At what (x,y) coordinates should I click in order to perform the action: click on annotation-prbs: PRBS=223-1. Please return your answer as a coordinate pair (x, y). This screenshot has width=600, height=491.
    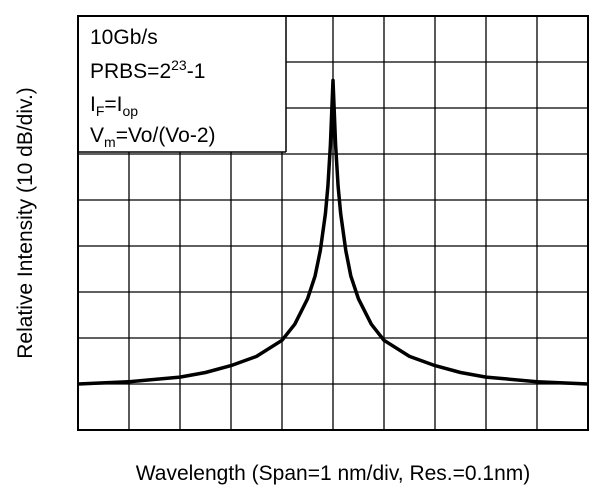
    Looking at the image, I should click on (147, 70).